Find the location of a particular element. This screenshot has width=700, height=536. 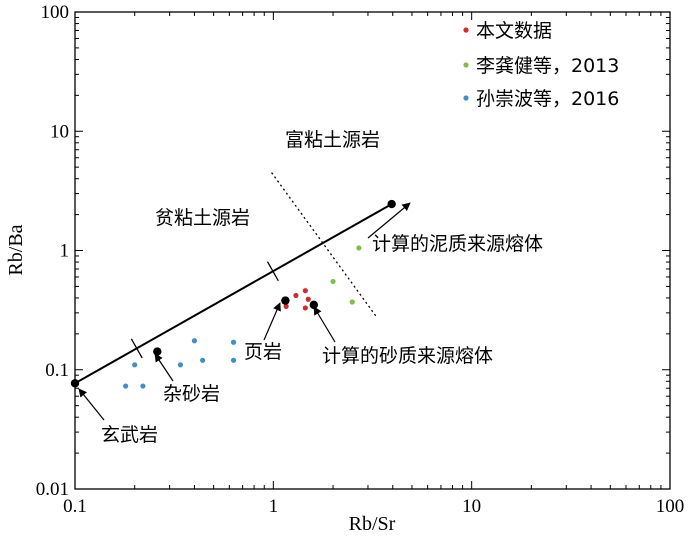

data-points is located at coordinates (242, 317).